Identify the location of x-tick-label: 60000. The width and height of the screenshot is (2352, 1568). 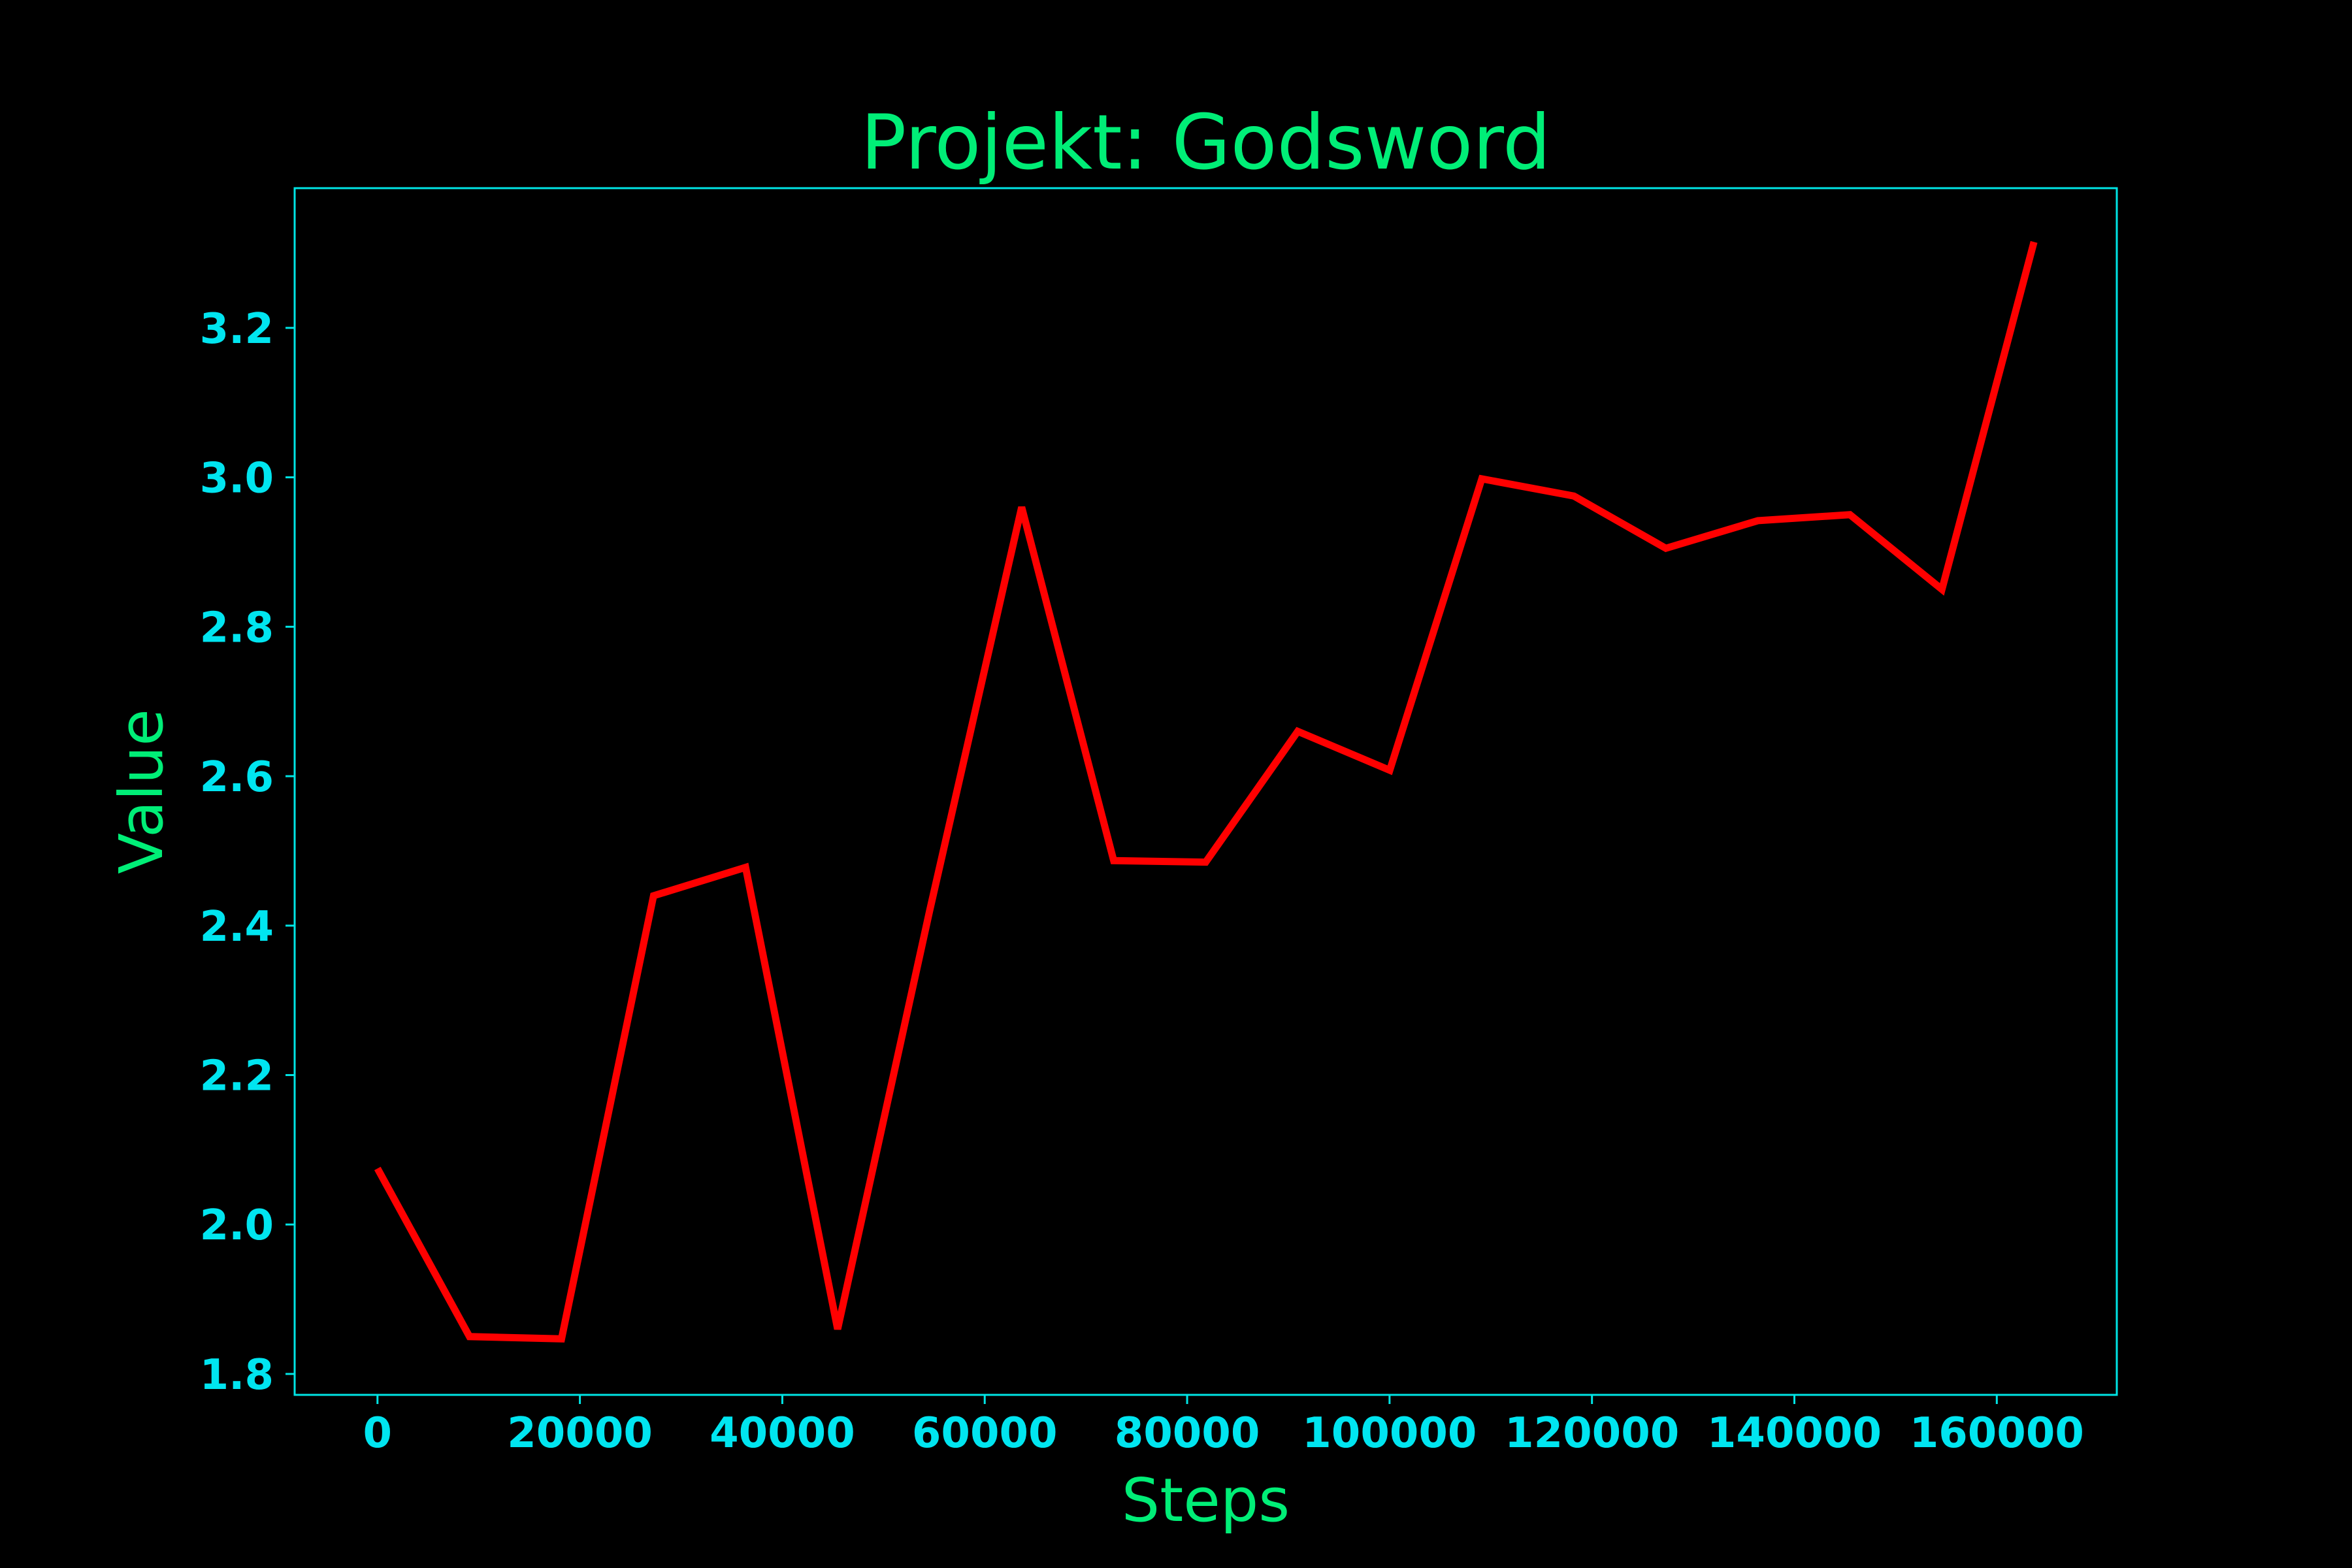
(985, 1433).